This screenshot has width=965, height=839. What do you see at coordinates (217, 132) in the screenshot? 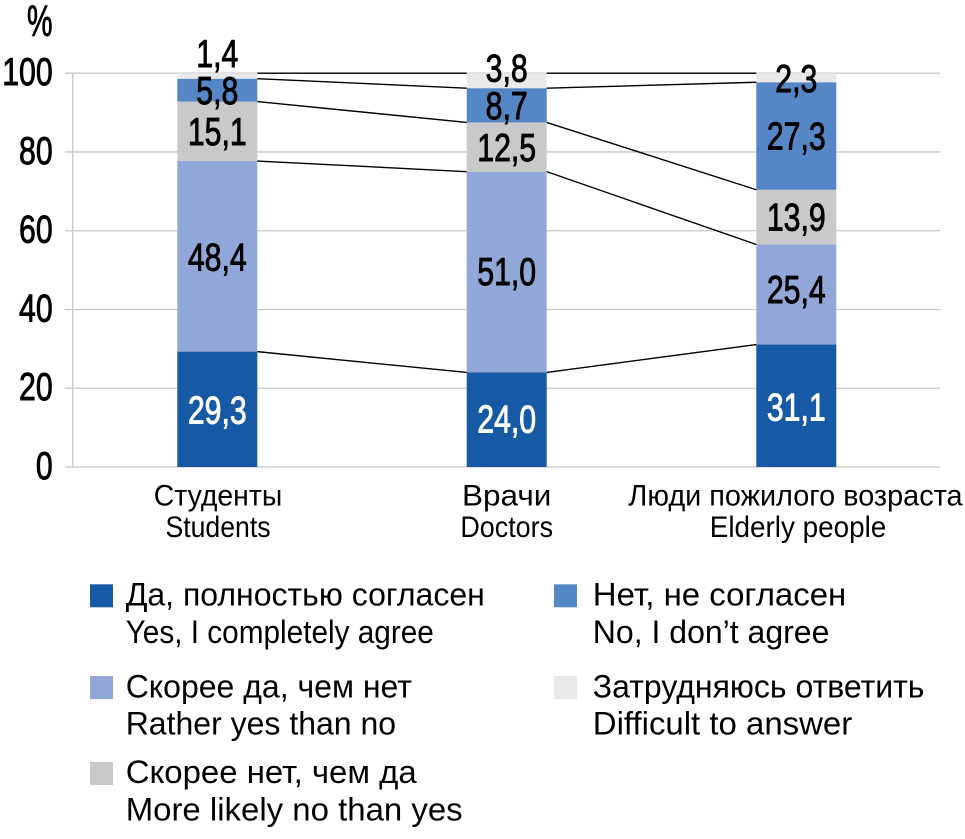
I see `svg-text: 15,1` at bounding box center [217, 132].